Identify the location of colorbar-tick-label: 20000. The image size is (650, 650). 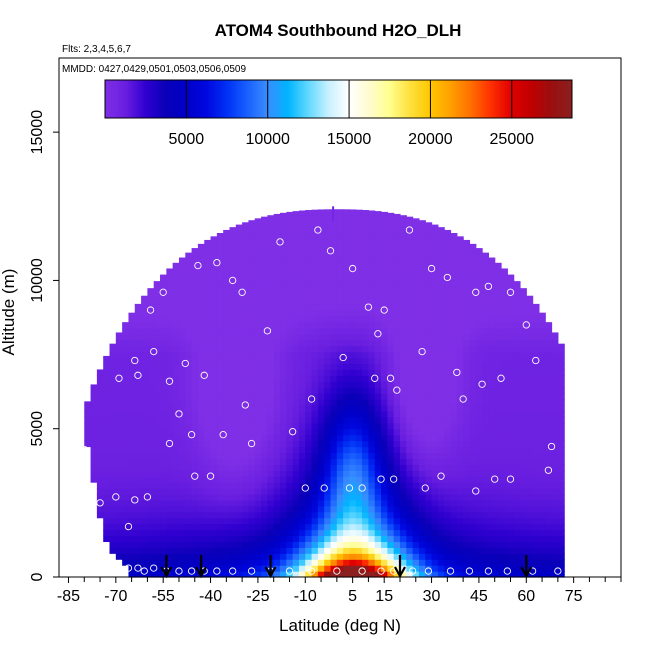
(430, 139).